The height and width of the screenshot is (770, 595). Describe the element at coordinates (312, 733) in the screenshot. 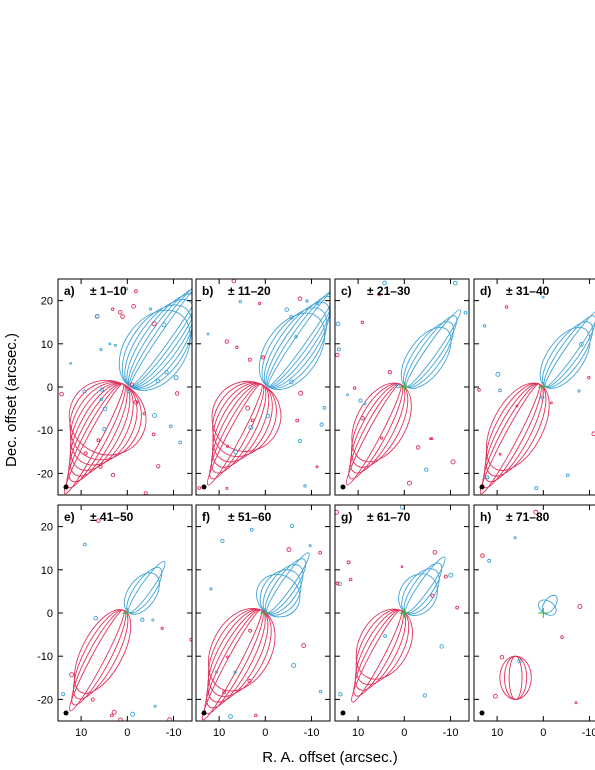

I see `x-tick-label: -10` at that location.